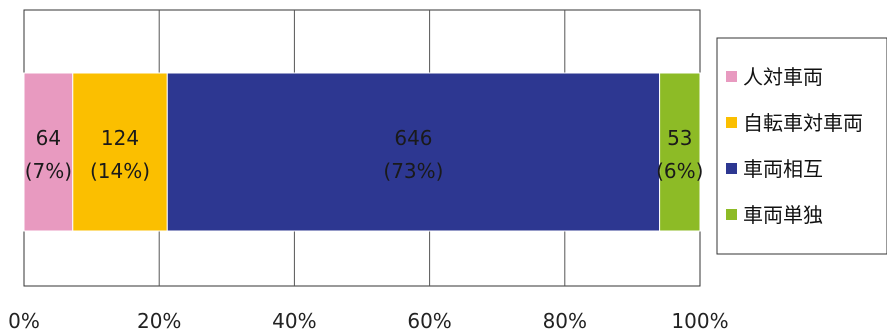 The height and width of the screenshot is (334, 887). Describe the element at coordinates (120, 171) in the screenshot. I see `segment-percent-label: (14%)` at that location.